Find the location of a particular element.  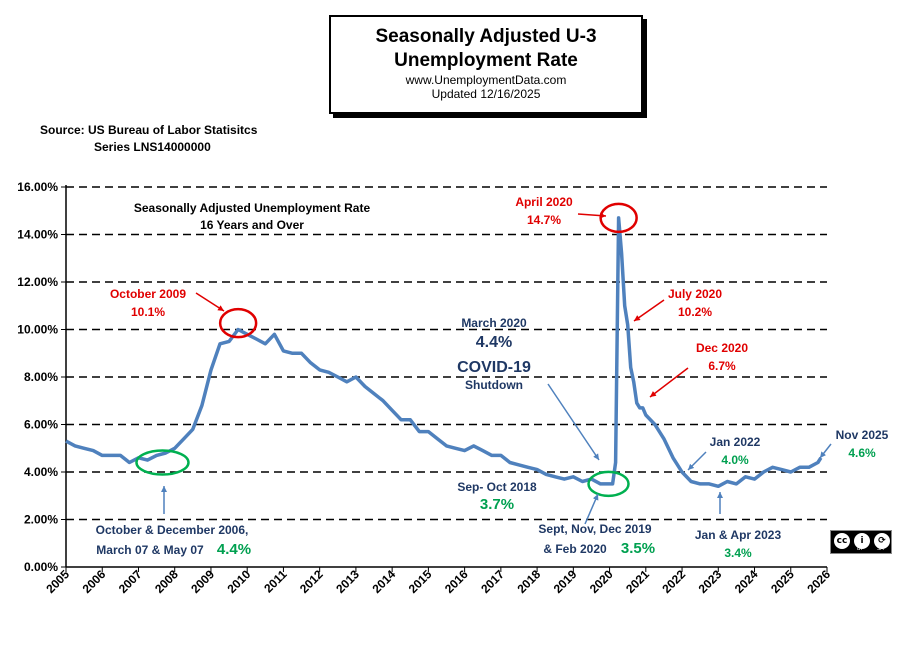

y-tick-label: 14.00% is located at coordinates (37, 235).